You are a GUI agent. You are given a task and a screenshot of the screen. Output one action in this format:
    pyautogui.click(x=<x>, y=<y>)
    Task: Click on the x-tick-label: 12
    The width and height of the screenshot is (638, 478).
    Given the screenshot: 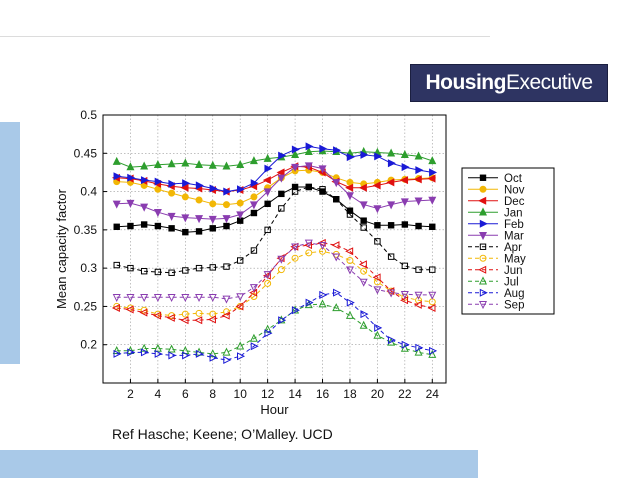 What is the action you would take?
    pyautogui.click(x=268, y=394)
    